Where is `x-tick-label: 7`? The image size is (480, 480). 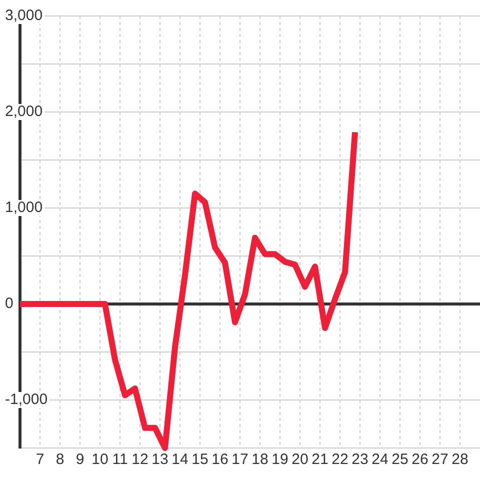
x-tick-label: 7 is located at coordinates (40, 459).